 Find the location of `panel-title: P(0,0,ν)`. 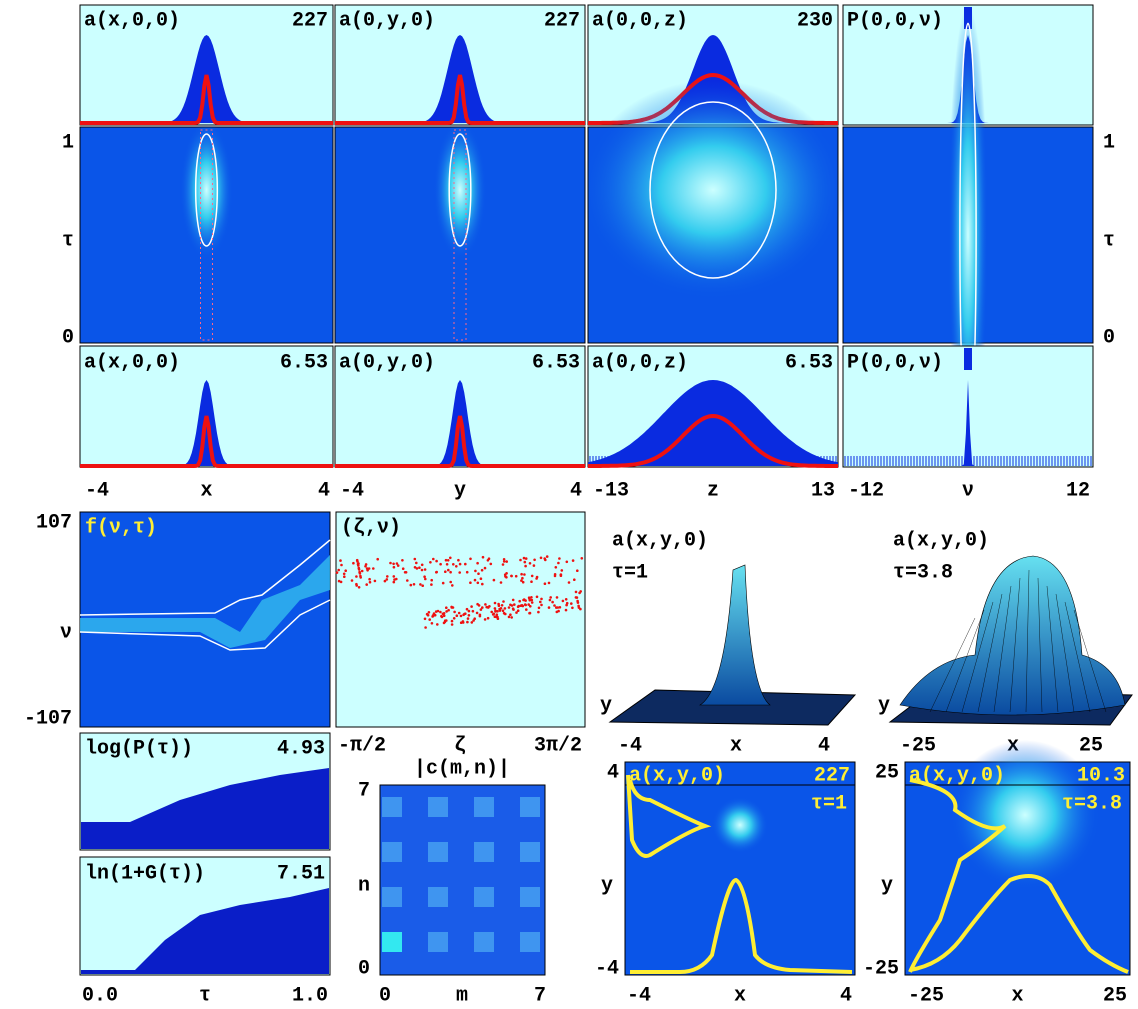

panel-title: P(0,0,ν) is located at coordinates (895, 362).